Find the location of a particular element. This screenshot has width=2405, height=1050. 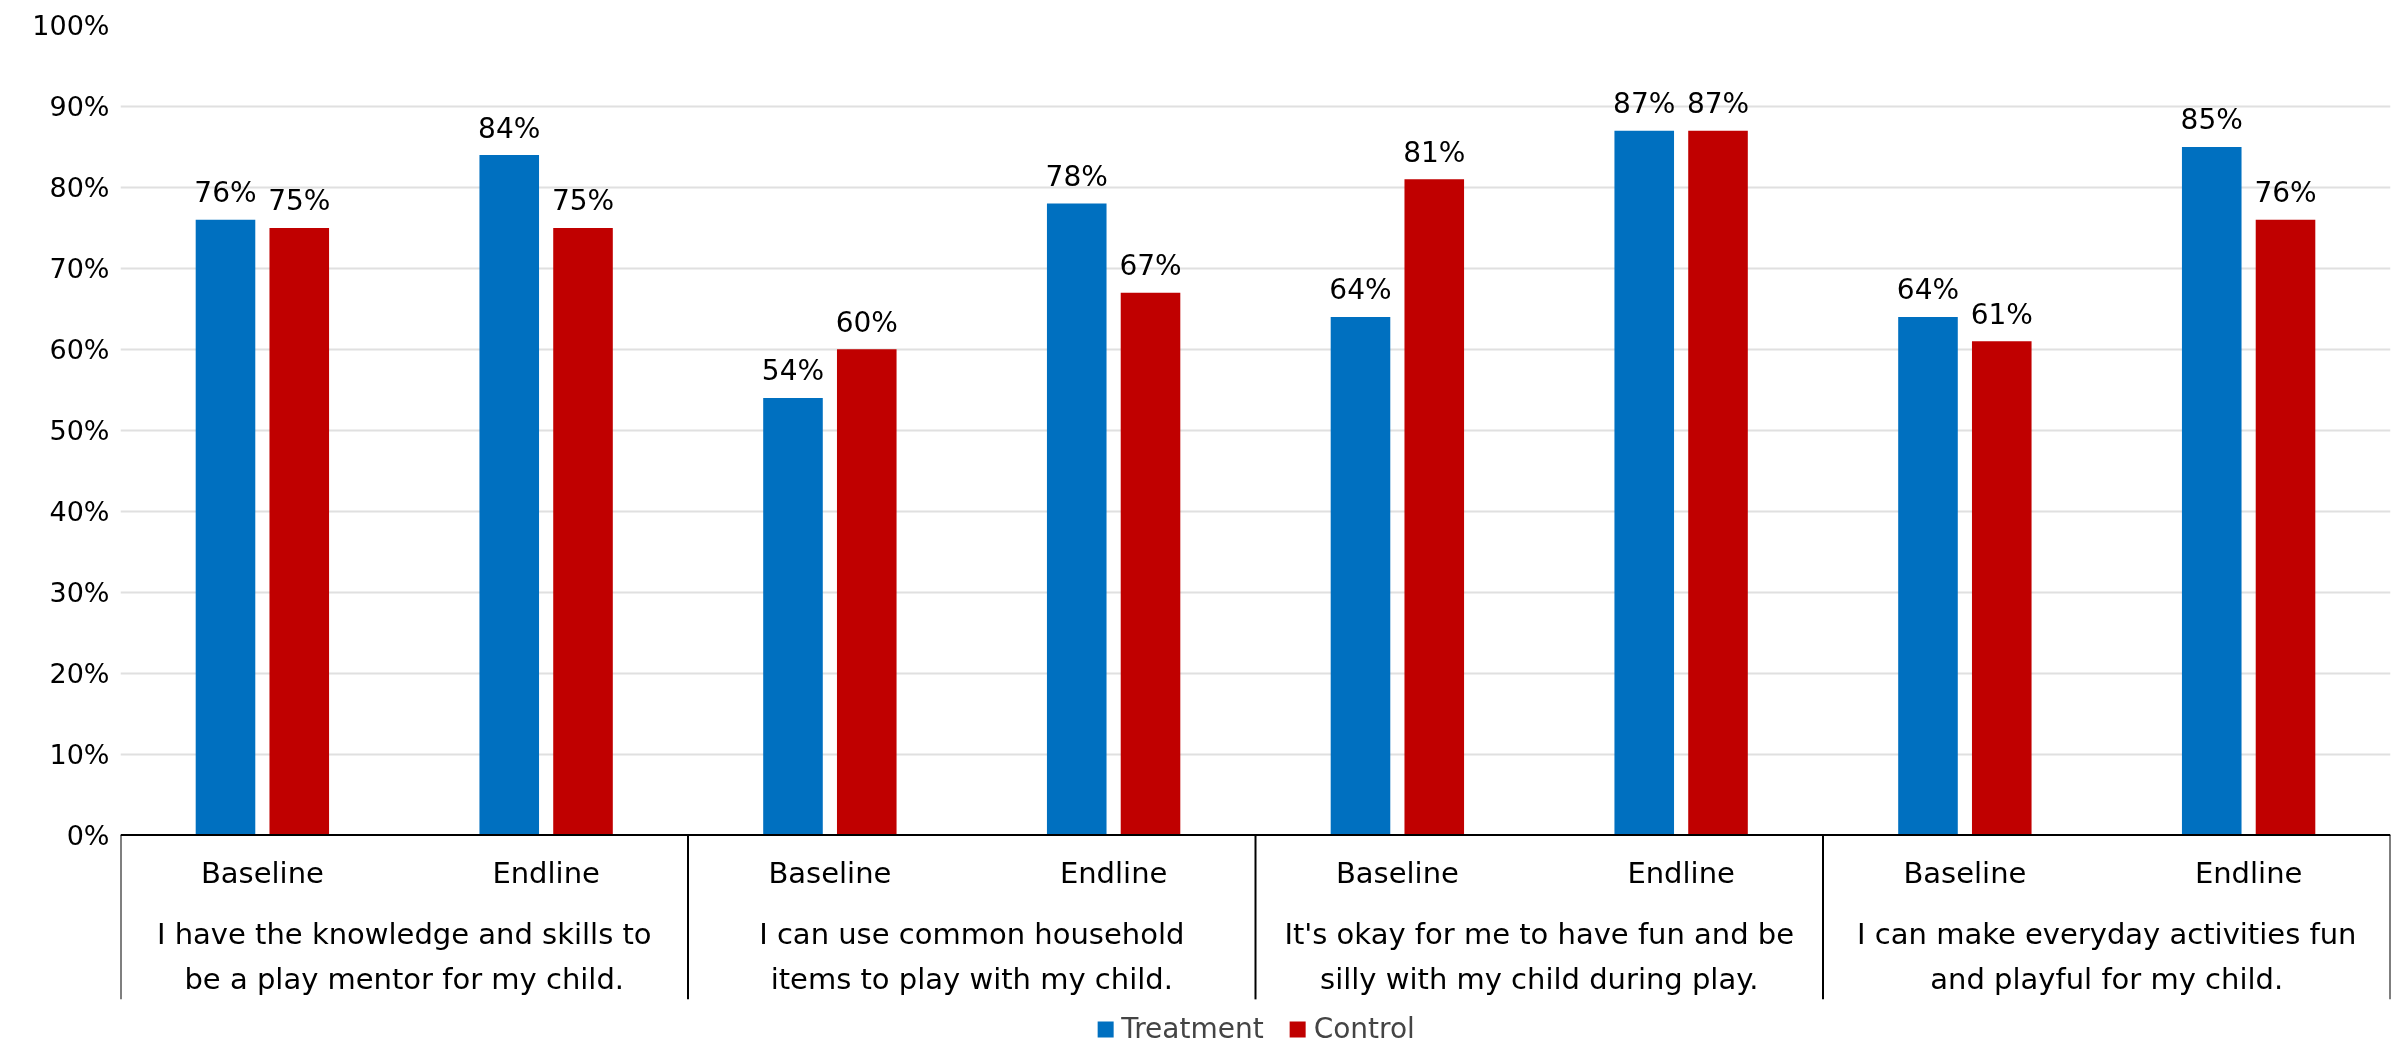

y-tick-label: 80% is located at coordinates (79, 187).